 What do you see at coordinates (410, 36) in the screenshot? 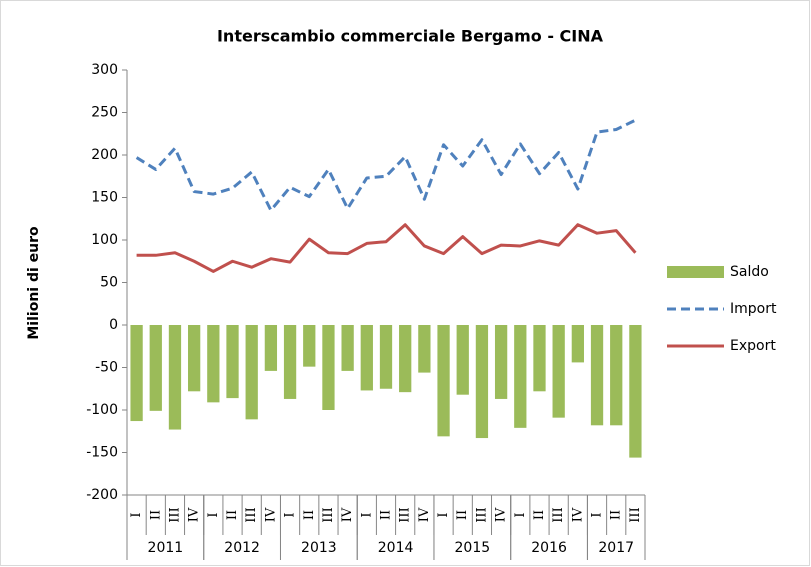
I see `chart-title: Interscambio commerciale Bergamo - CINA` at bounding box center [410, 36].